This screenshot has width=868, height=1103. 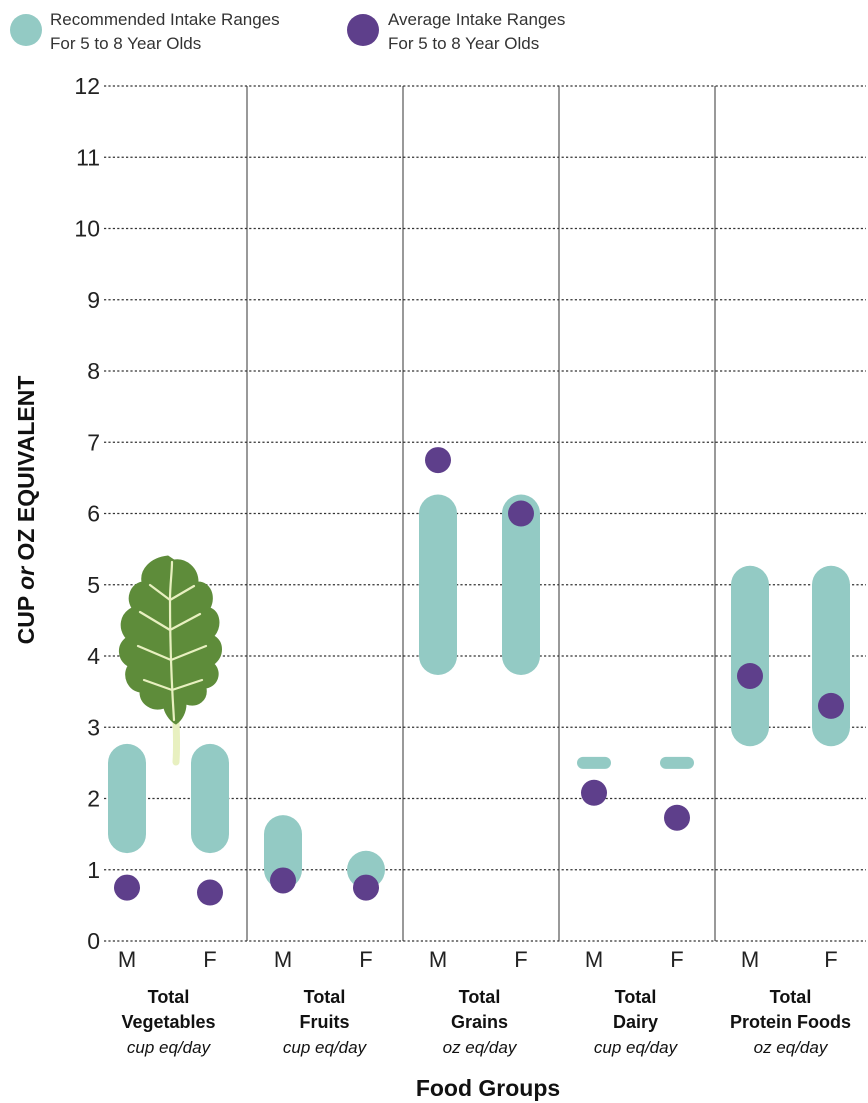 What do you see at coordinates (476, 19) in the screenshot?
I see `legend-label-average-line1: Average Intake Ranges` at bounding box center [476, 19].